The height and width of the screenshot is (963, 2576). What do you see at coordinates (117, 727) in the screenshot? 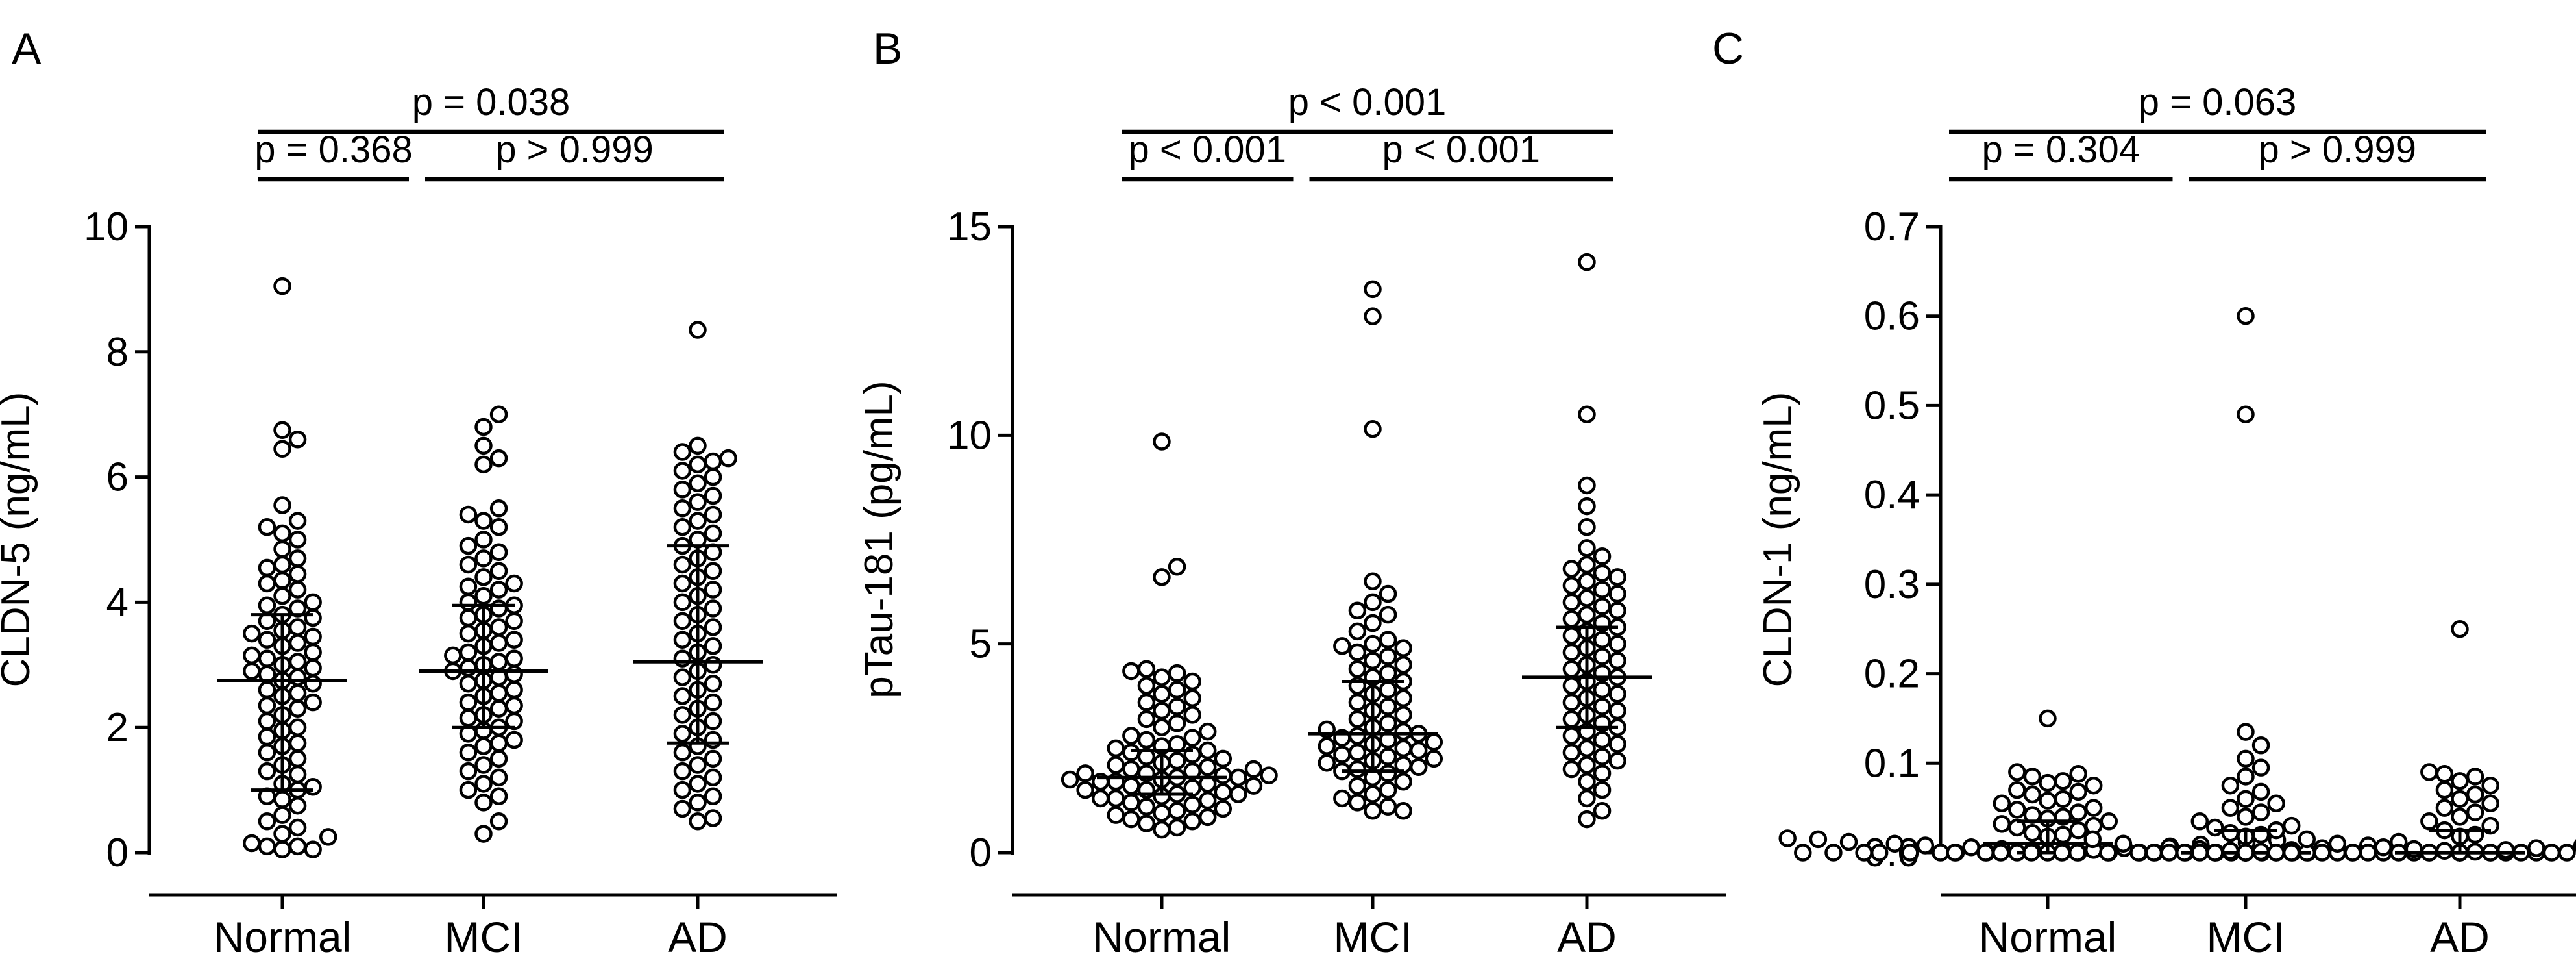
I see `y-tick-label: 2` at bounding box center [117, 727].